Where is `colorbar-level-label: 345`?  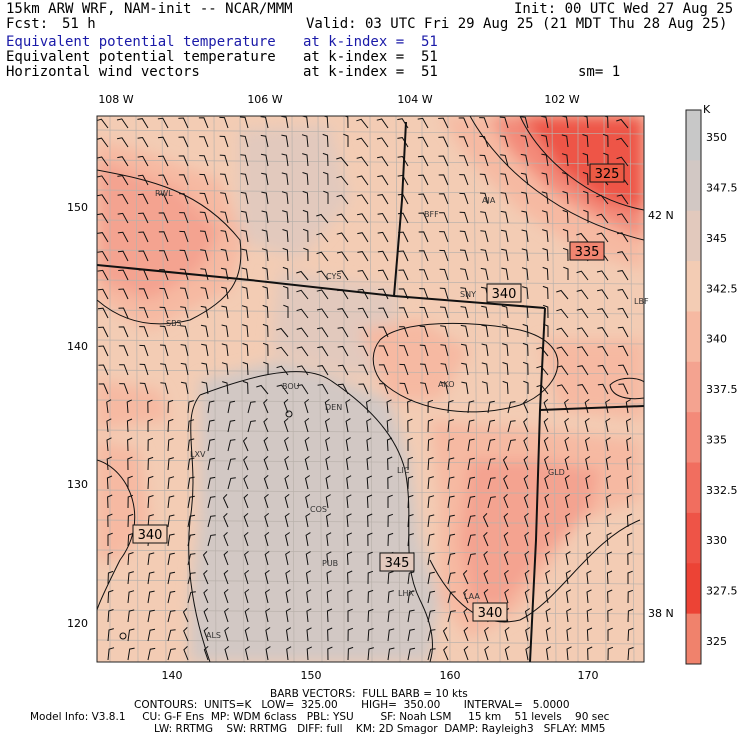 colorbar-level-label: 345 is located at coordinates (716, 238).